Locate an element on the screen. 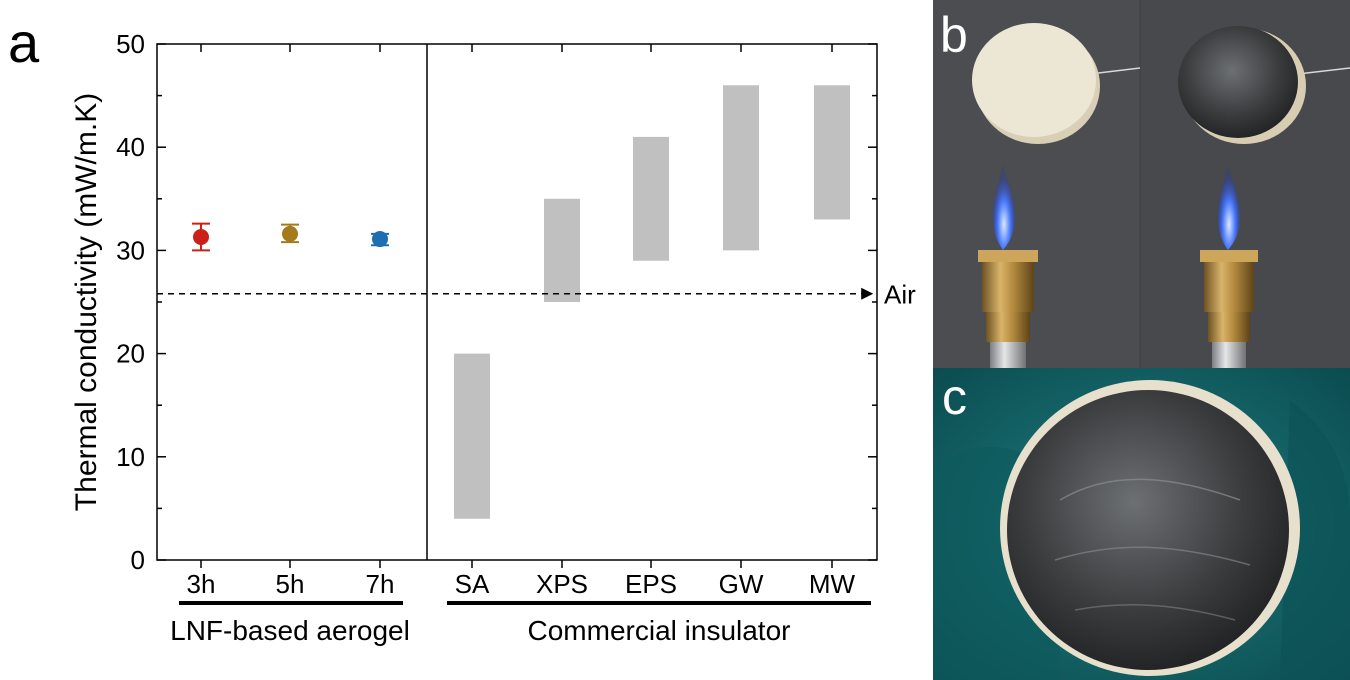  aerogel-points is located at coordinates (290, 237).